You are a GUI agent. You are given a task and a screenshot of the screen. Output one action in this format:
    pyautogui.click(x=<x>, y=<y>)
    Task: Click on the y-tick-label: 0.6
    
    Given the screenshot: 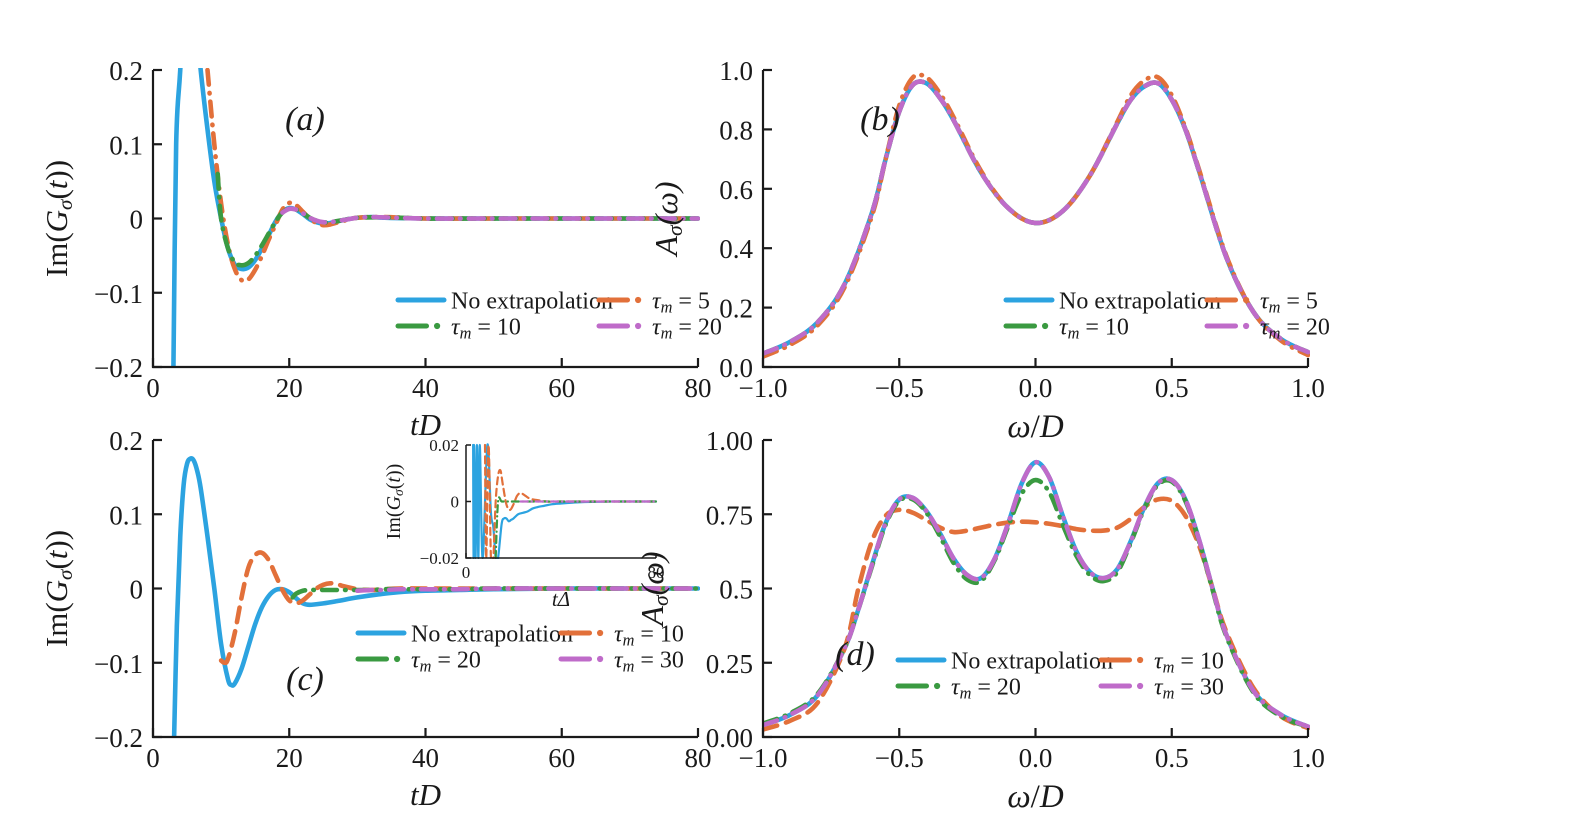 What is the action you would take?
    pyautogui.click(x=736, y=190)
    